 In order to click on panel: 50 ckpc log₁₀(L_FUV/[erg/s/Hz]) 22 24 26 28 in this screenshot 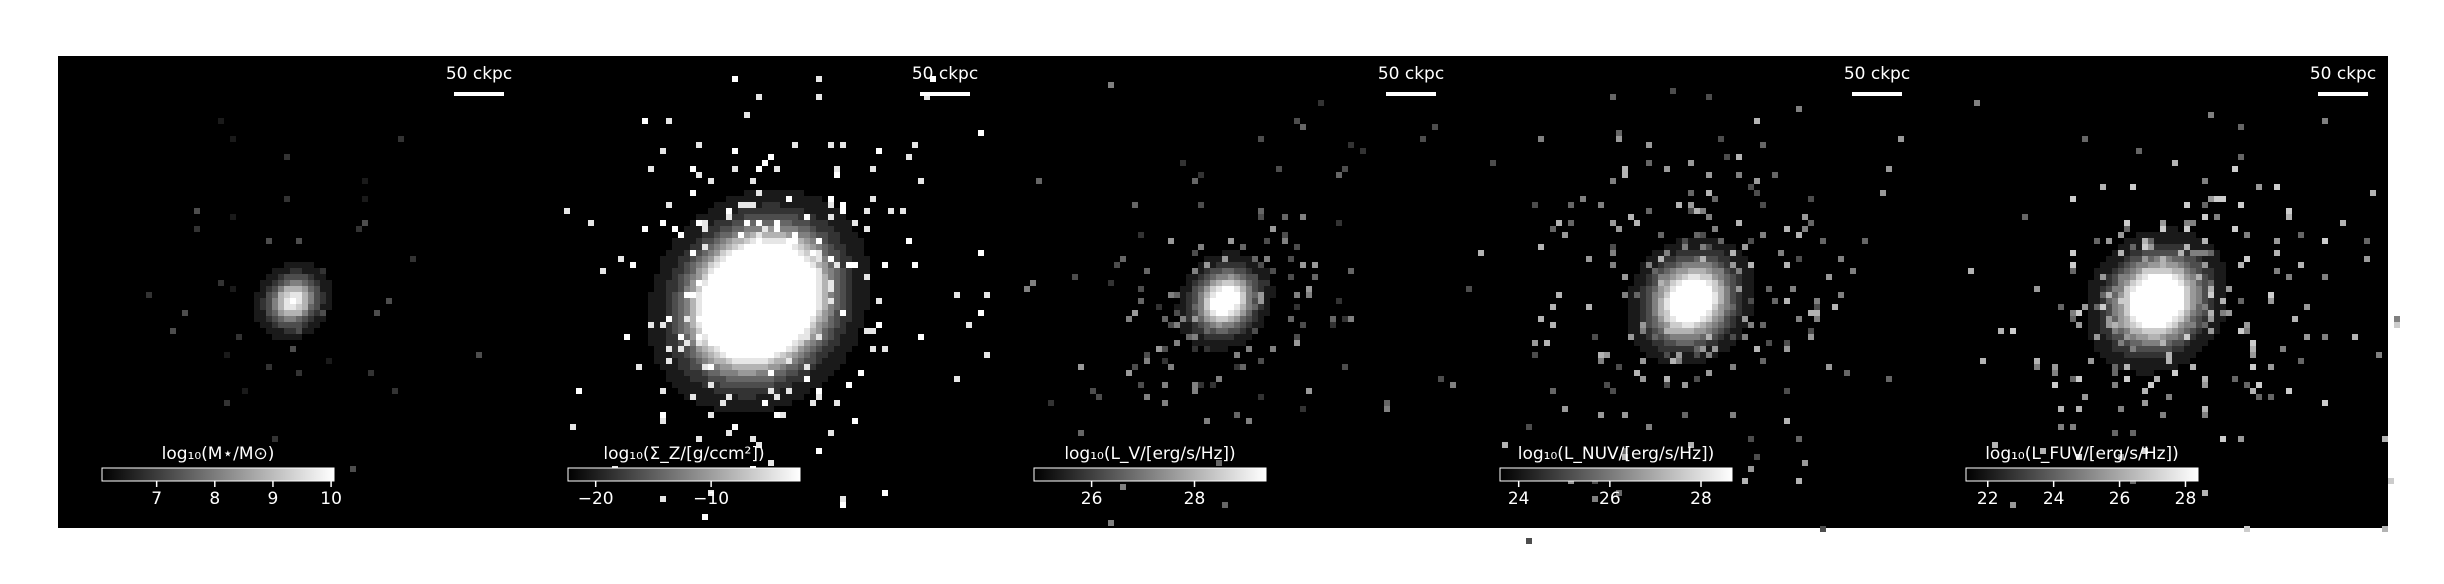, I will do `click(2182, 298)`.